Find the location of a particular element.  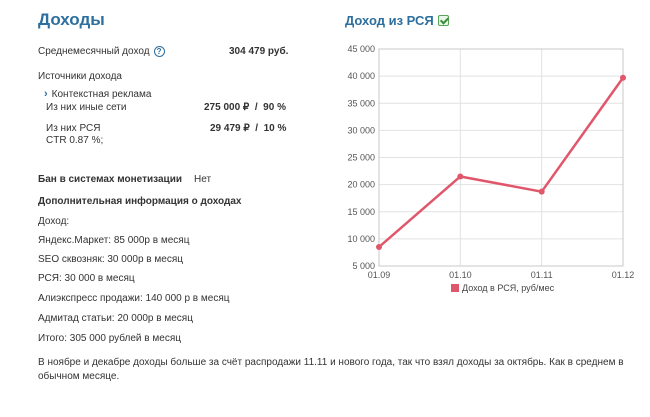

x-tick-label: 01.11 is located at coordinates (542, 275).